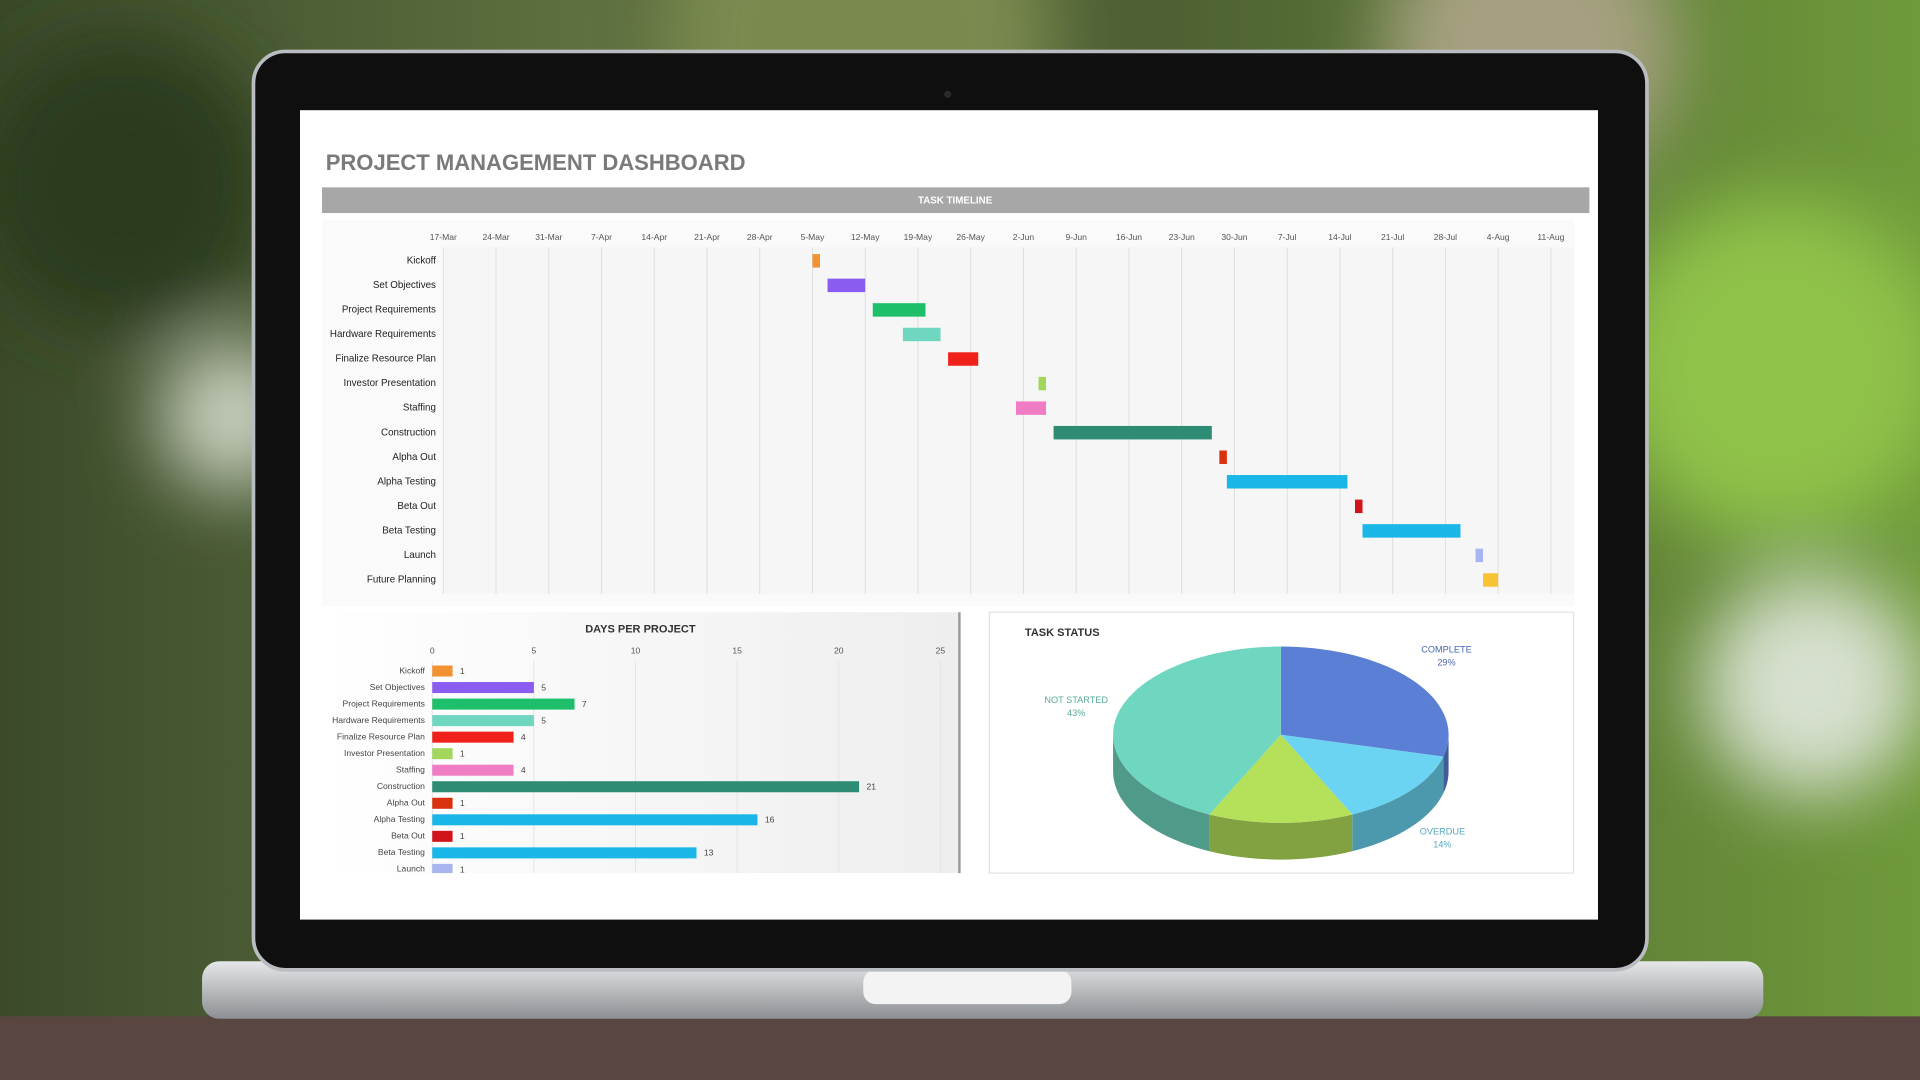 The image size is (1920, 1080). Describe the element at coordinates (636, 651) in the screenshot. I see `x-tick-label: 10` at that location.